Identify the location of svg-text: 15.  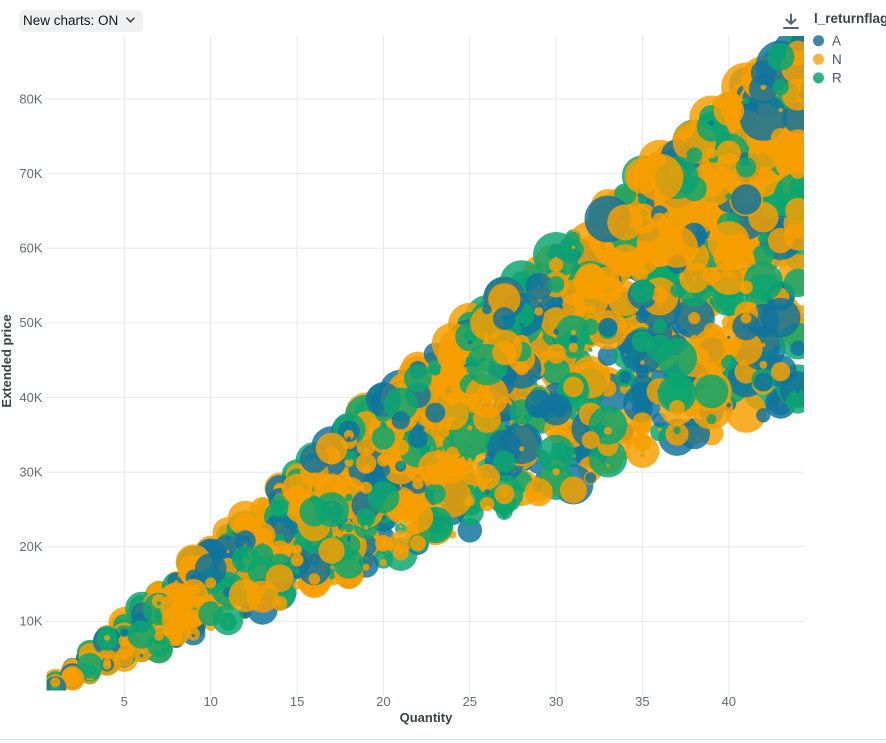
(297, 701).